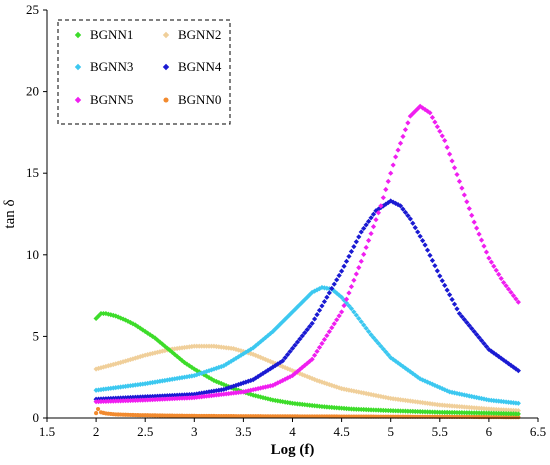  Describe the element at coordinates (111, 34) in the screenshot. I see `legend-label: BGNN1` at that location.